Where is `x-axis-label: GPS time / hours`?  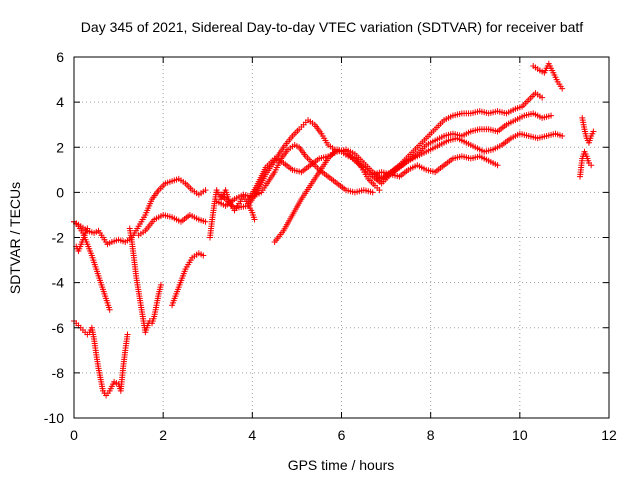 x-axis-label: GPS time / hours is located at coordinates (341, 465).